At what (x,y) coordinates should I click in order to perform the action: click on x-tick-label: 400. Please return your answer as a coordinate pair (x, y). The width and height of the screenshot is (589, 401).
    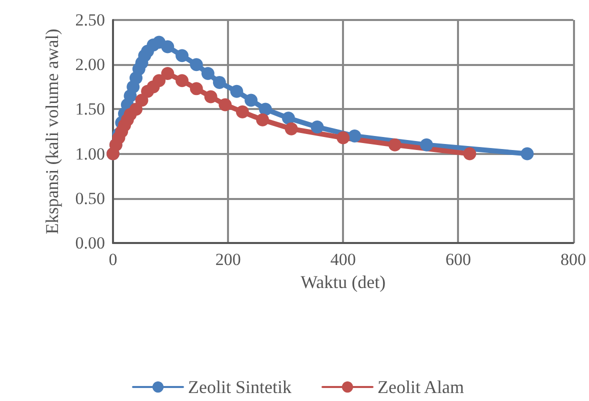
    Looking at the image, I should click on (343, 259).